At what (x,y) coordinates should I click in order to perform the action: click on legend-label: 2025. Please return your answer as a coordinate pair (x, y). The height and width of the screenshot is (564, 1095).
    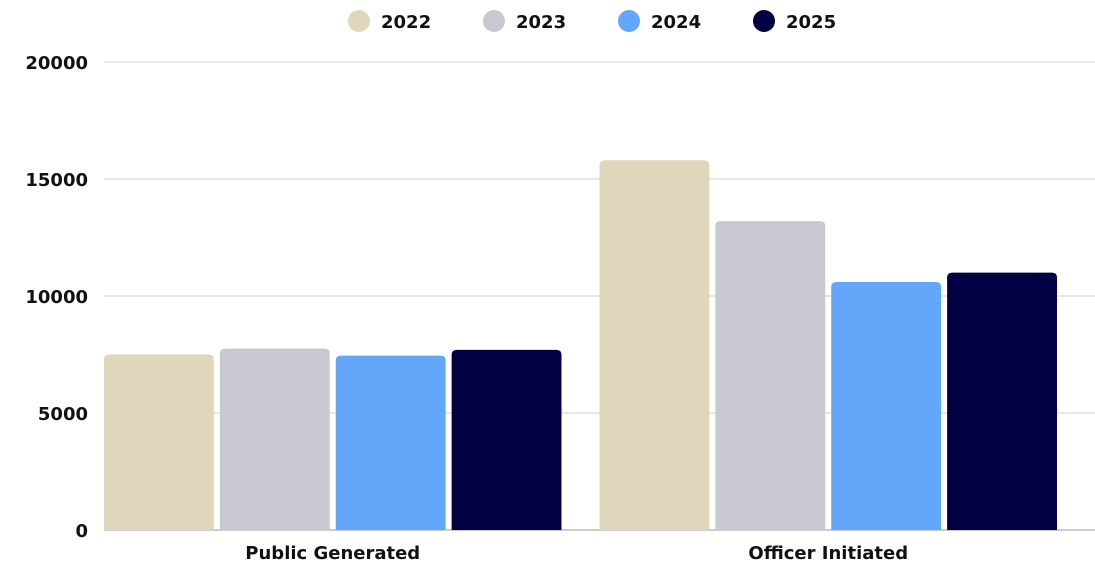
    Looking at the image, I should click on (811, 22).